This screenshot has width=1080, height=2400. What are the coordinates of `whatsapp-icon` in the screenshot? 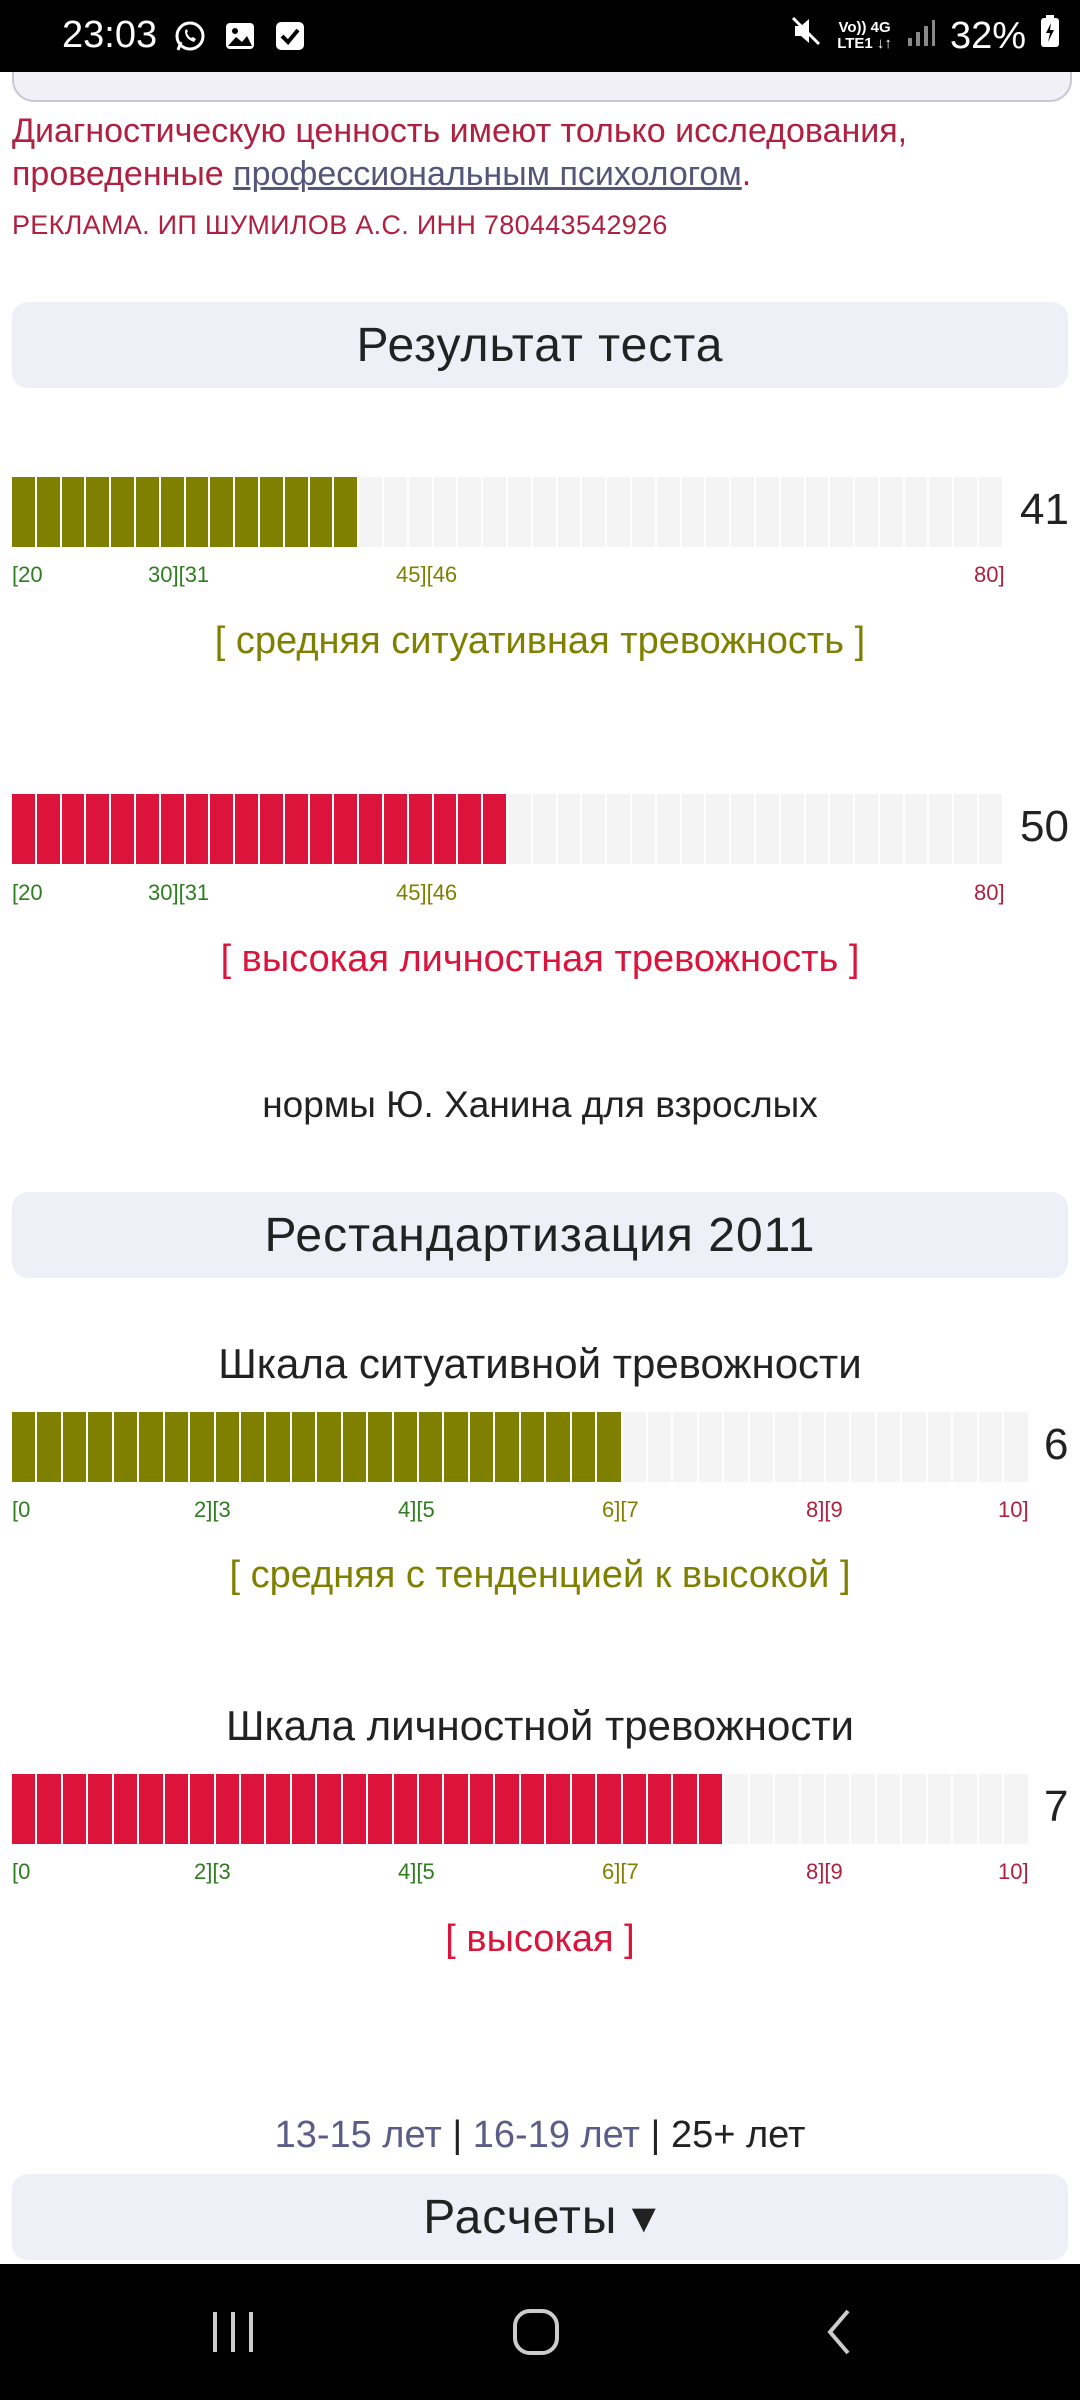 It's located at (190, 36).